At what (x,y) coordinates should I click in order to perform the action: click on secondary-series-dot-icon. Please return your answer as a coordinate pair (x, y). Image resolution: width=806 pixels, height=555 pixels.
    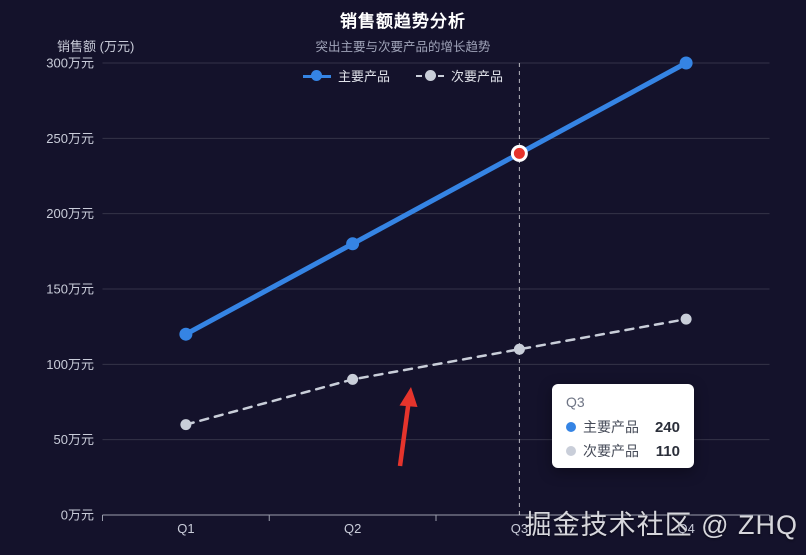
    Looking at the image, I should click on (571, 451).